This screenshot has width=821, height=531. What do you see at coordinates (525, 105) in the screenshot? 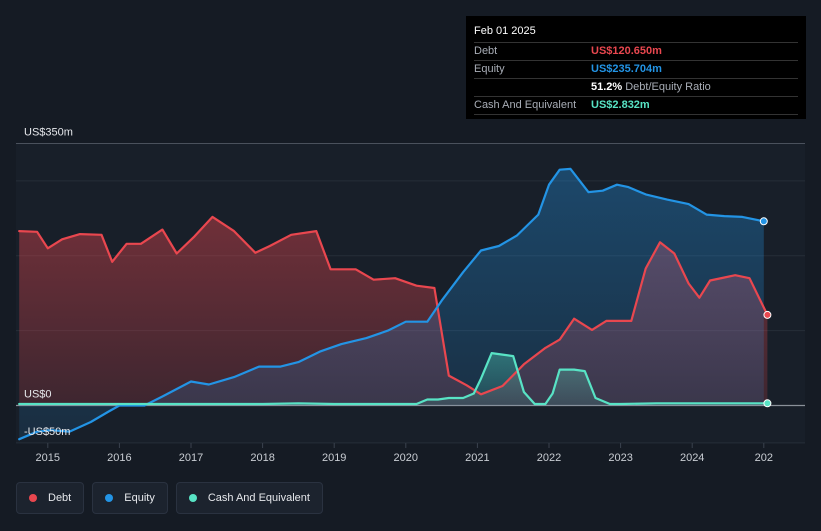
I see `tooltip-label-cash: Cash And Equivalent` at bounding box center [525, 105].